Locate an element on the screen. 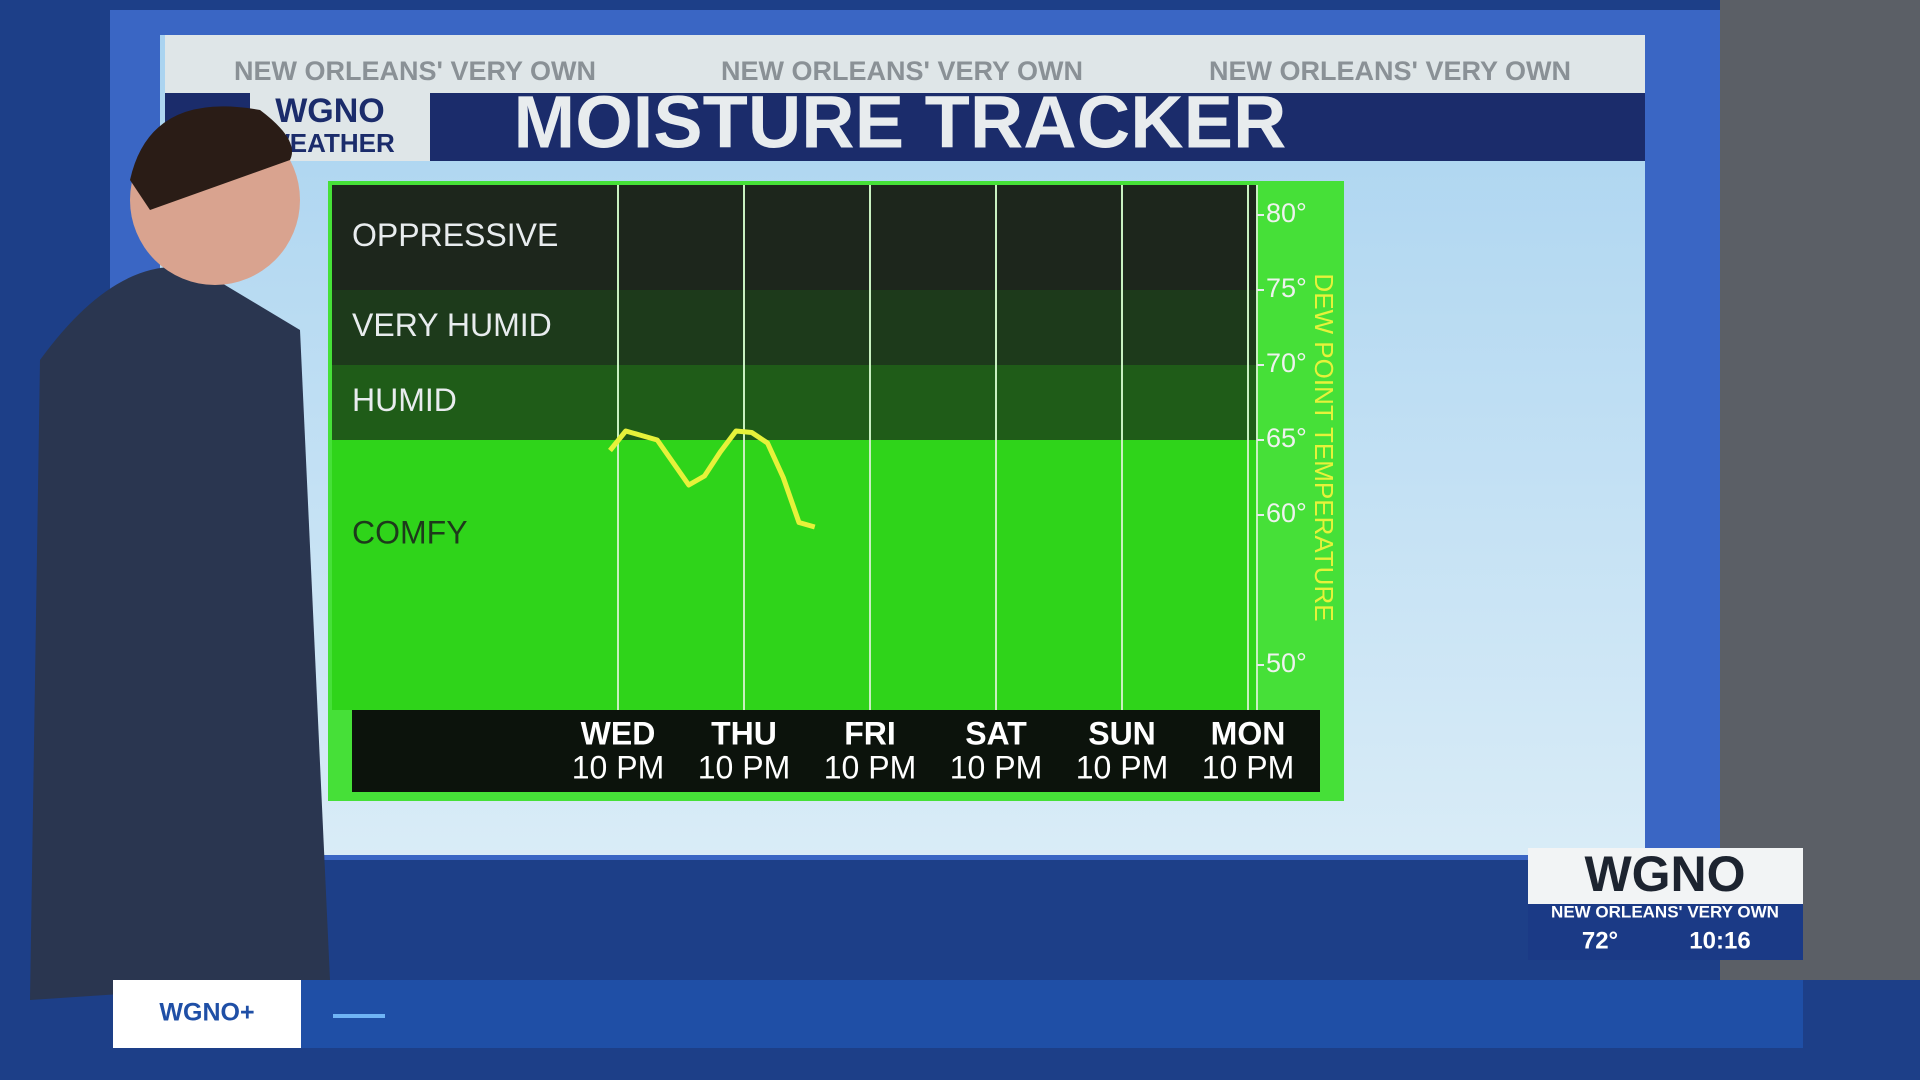  x-tick-day: WED is located at coordinates (618, 733).